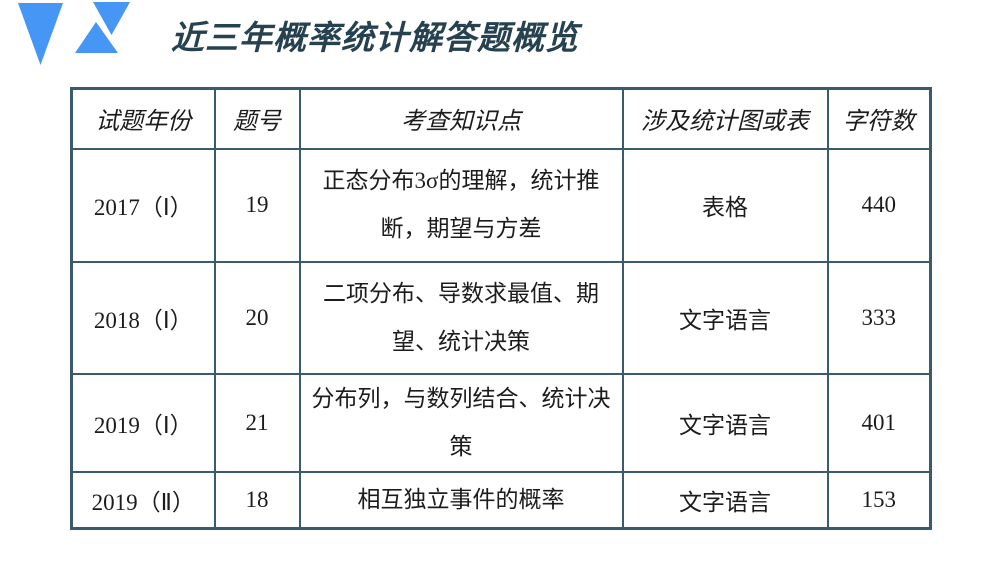  What do you see at coordinates (257, 118) in the screenshot?
I see `header-cell-number: 题号` at bounding box center [257, 118].